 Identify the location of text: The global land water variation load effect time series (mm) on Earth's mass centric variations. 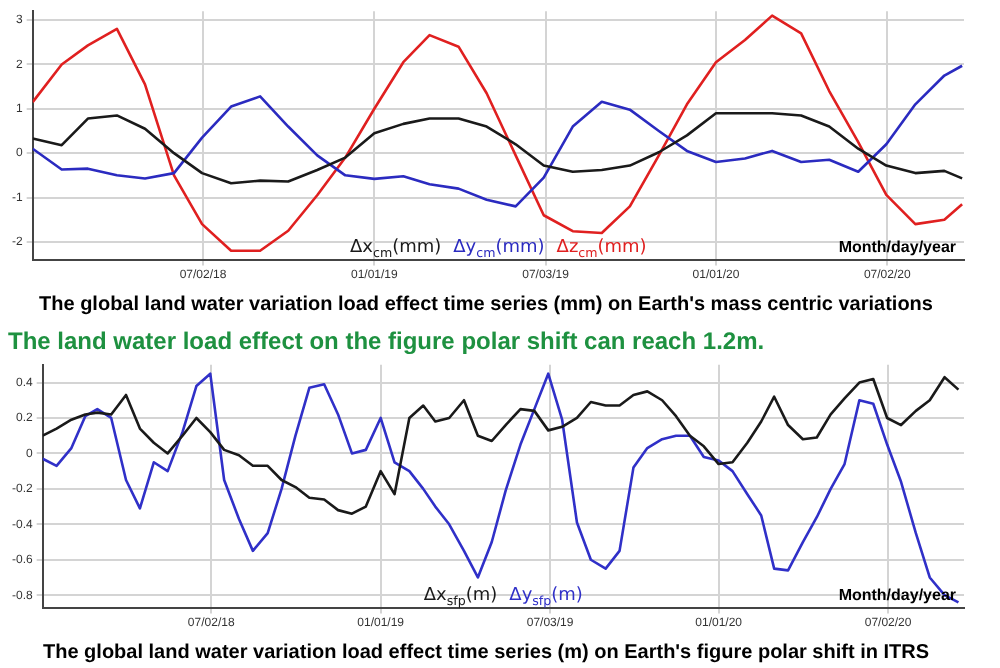
(486, 304).